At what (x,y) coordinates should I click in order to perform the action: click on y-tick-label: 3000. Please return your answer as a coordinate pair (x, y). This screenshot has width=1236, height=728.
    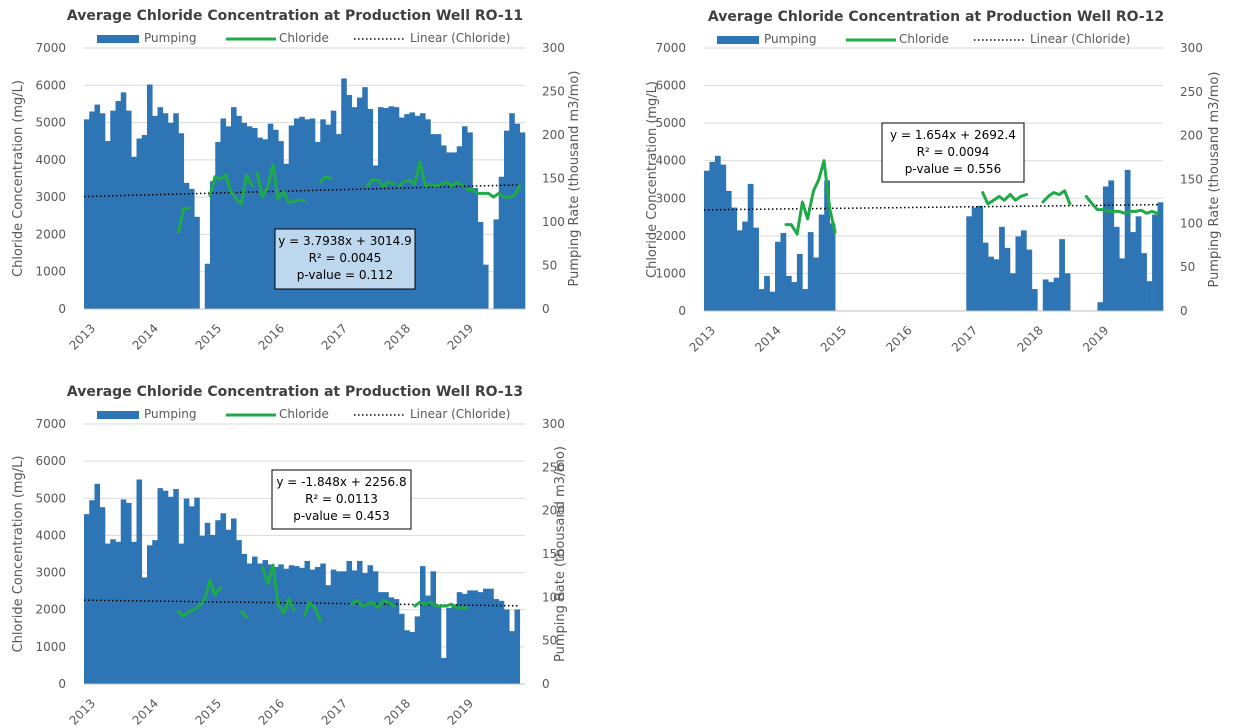
    Looking at the image, I should click on (50, 197).